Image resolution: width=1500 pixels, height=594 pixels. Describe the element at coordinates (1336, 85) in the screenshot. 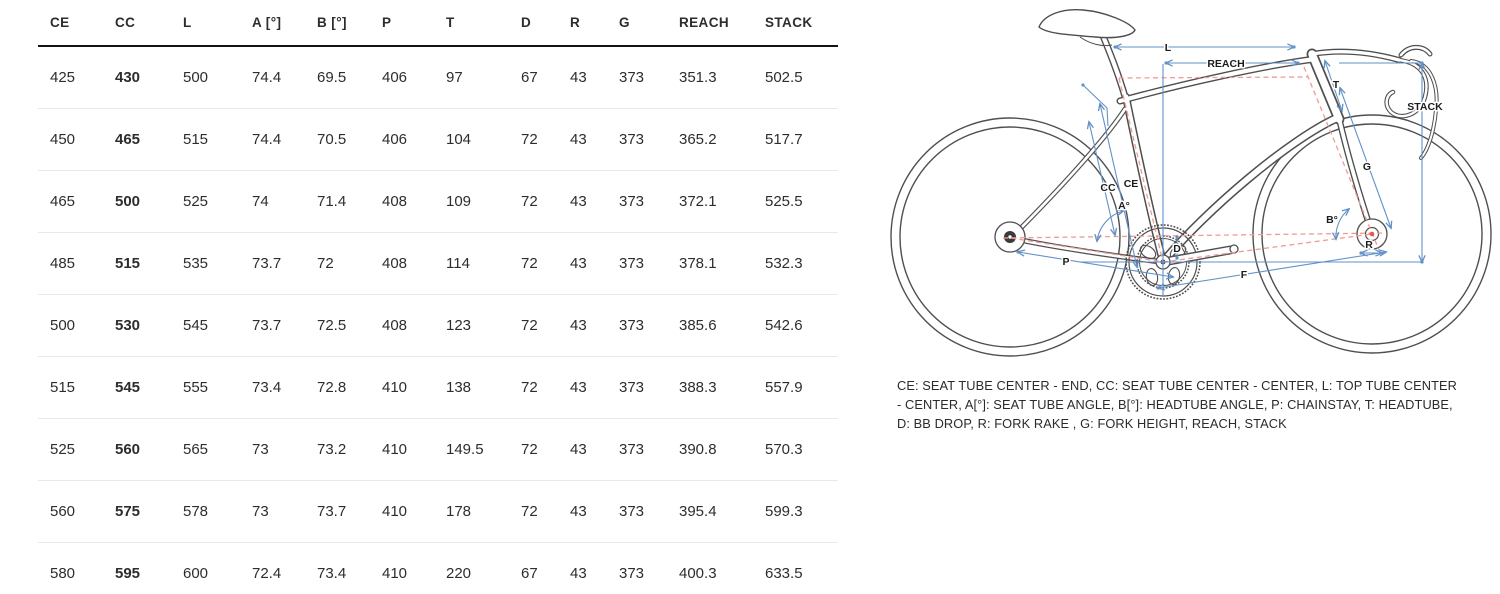

I see `label-headtube: T` at that location.